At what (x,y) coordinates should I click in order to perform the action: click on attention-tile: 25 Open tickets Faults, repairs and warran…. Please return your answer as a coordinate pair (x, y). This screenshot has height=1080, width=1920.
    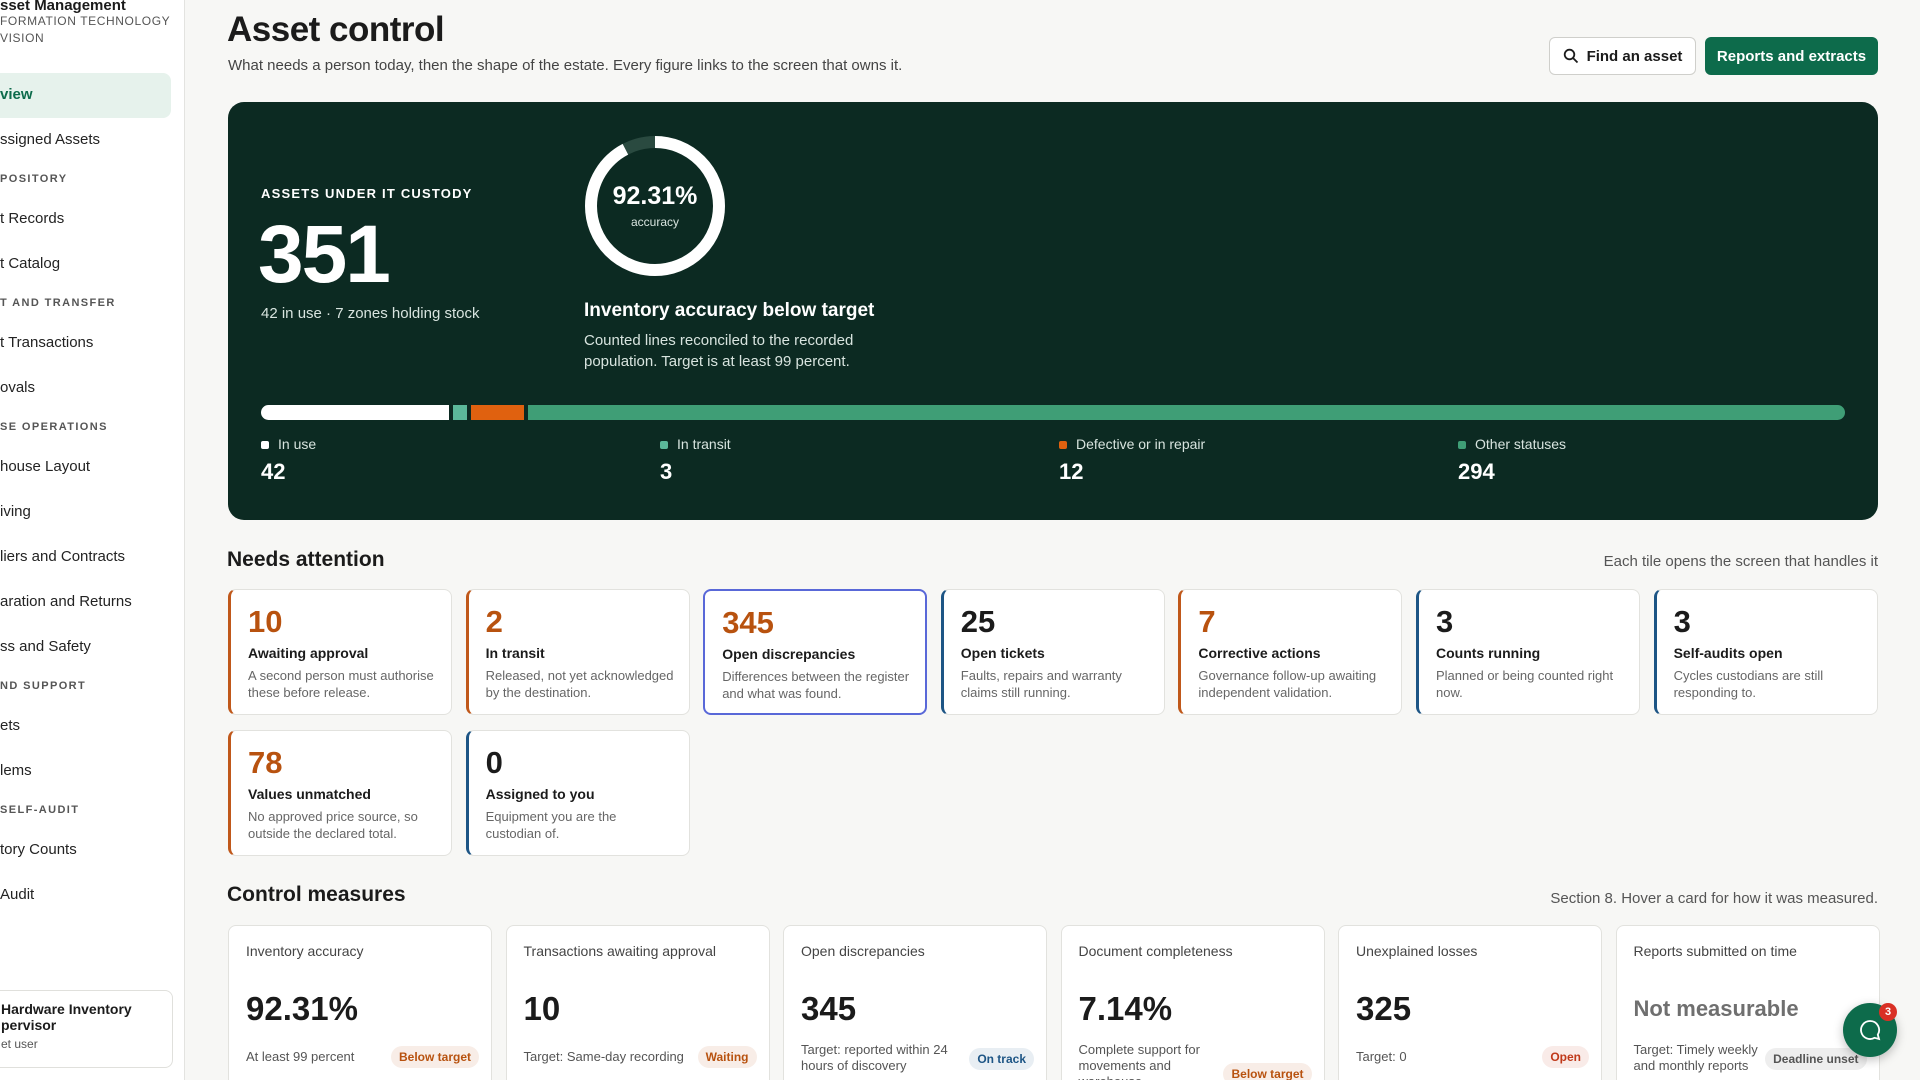
    Looking at the image, I should click on (1052, 652).